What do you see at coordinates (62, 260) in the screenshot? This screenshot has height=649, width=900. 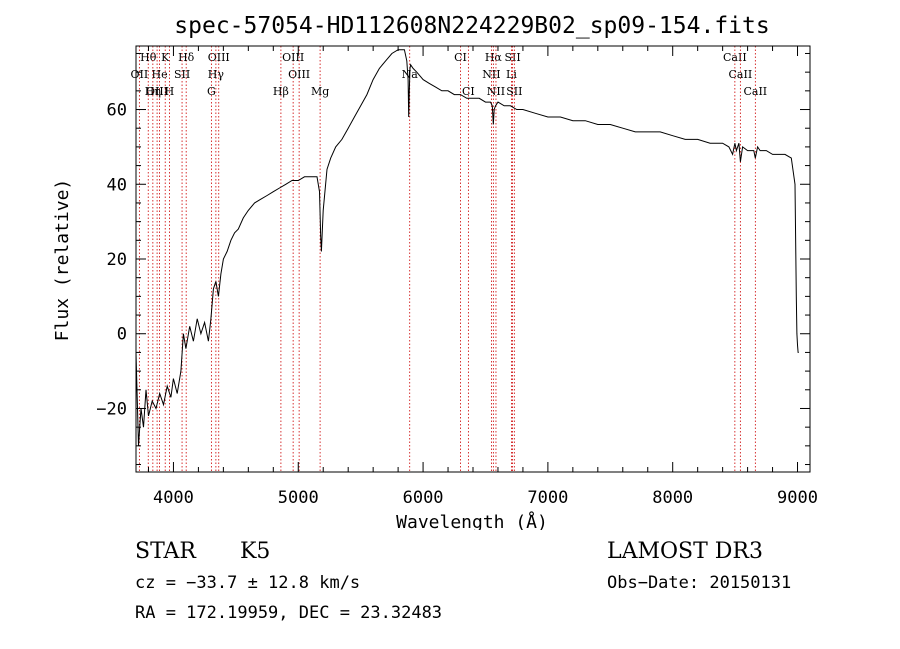 I see `y-axis-label: Flux (relative)` at bounding box center [62, 260].